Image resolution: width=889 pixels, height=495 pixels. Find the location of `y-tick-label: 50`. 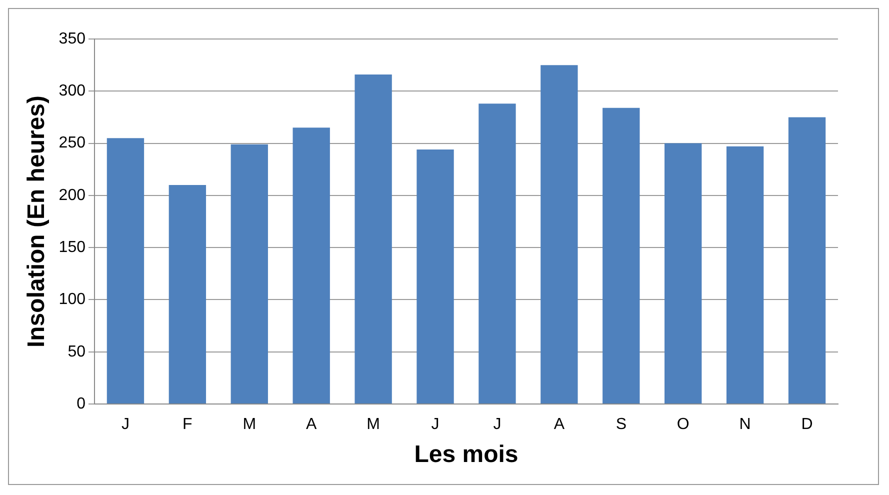

y-tick-label: 50 is located at coordinates (77, 351).